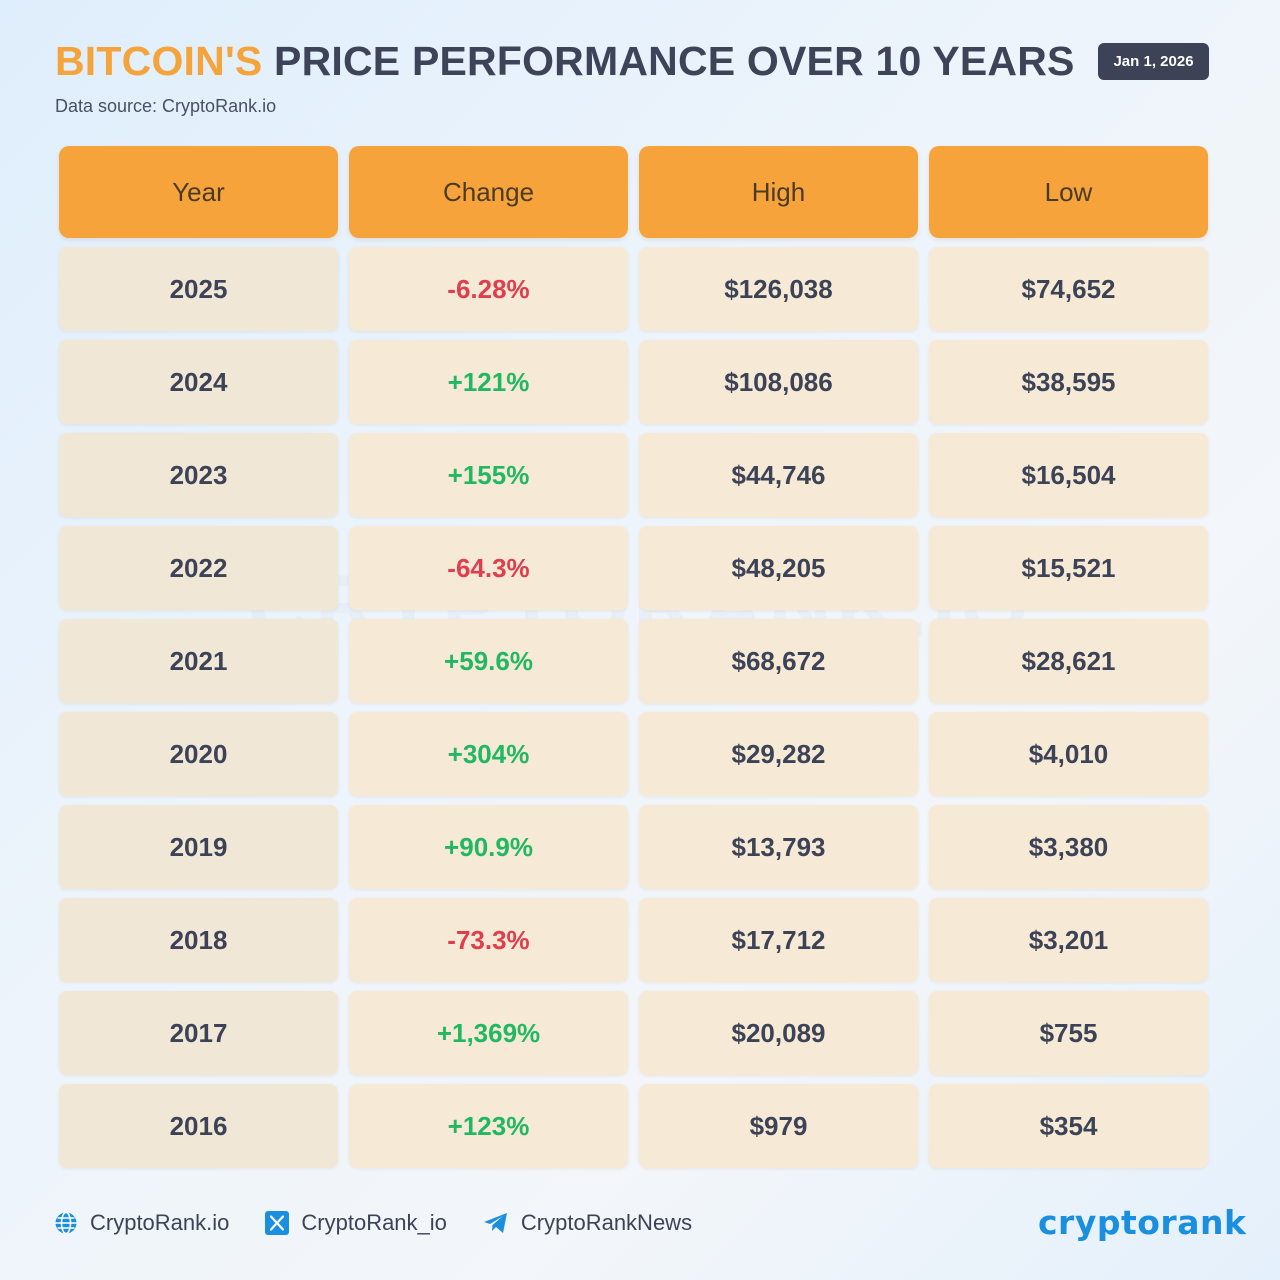 The height and width of the screenshot is (1280, 1280). Describe the element at coordinates (198, 475) in the screenshot. I see `year-cell: 2023` at that location.